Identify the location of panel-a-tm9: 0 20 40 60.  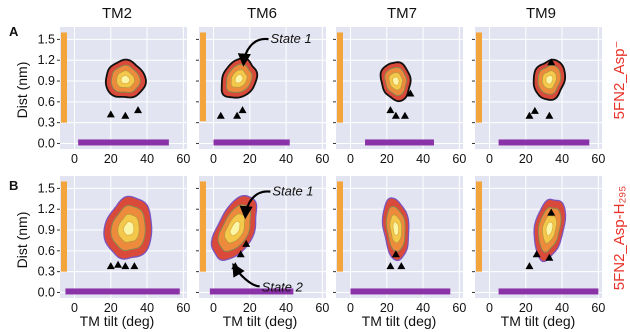
(538, 96).